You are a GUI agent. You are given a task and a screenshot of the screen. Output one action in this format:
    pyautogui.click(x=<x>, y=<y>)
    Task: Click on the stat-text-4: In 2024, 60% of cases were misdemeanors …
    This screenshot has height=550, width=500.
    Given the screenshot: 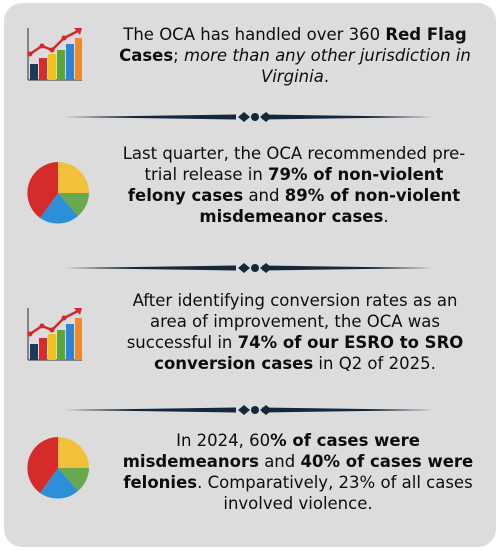 What is the action you would take?
    pyautogui.click(x=298, y=472)
    